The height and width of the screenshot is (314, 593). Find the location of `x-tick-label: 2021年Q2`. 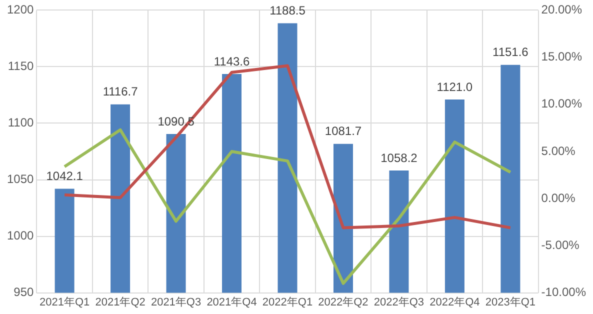

x-tick-label: 2021年Q2 is located at coordinates (120, 302).